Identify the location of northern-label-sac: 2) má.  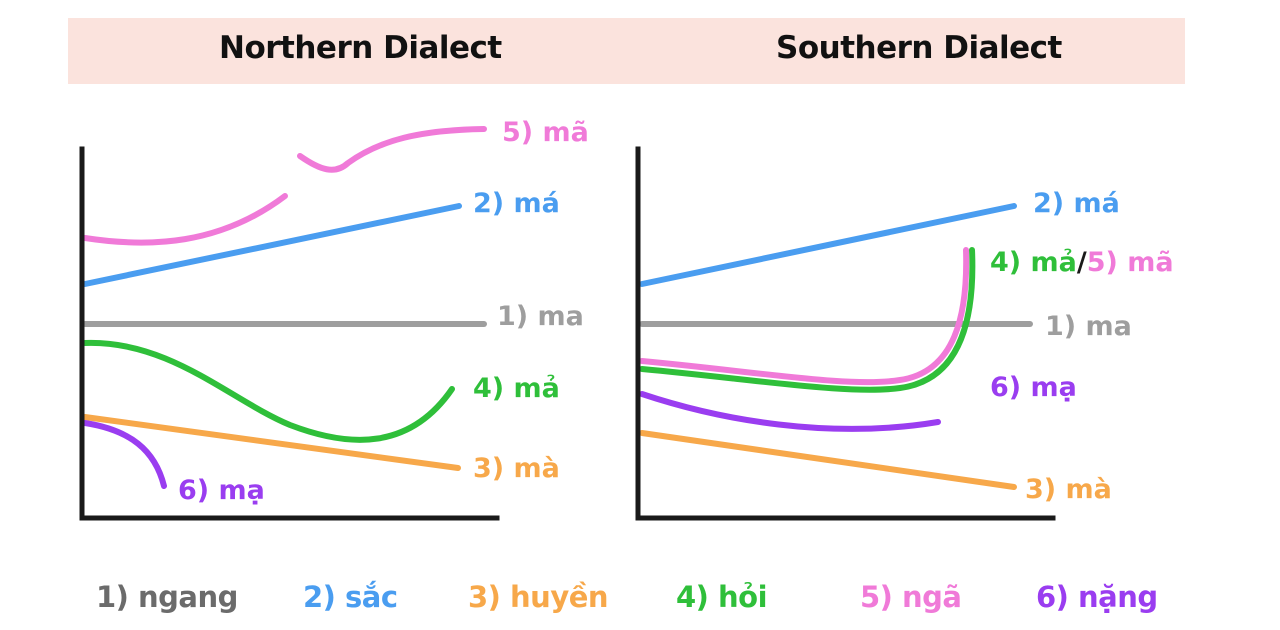
(516, 203).